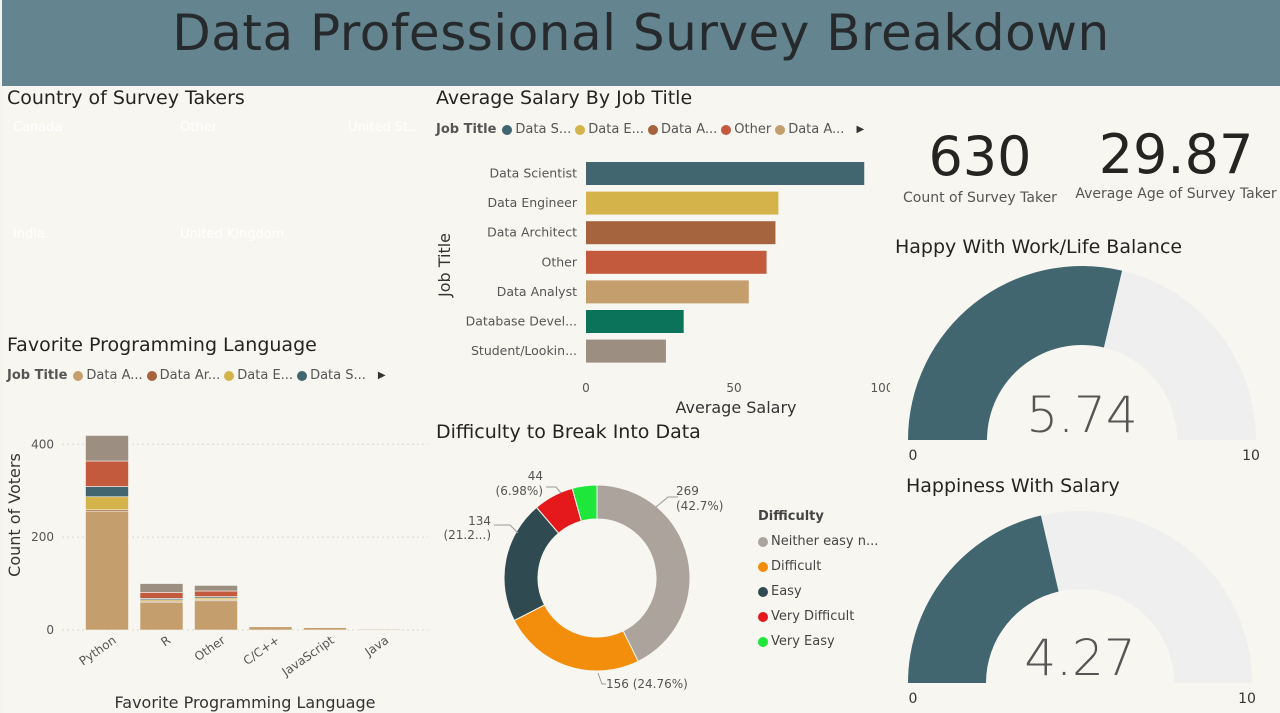 The width and height of the screenshot is (1280, 713). Describe the element at coordinates (1176, 194) in the screenshot. I see `kpi-age-label: Average Age of Survey Taker` at that location.